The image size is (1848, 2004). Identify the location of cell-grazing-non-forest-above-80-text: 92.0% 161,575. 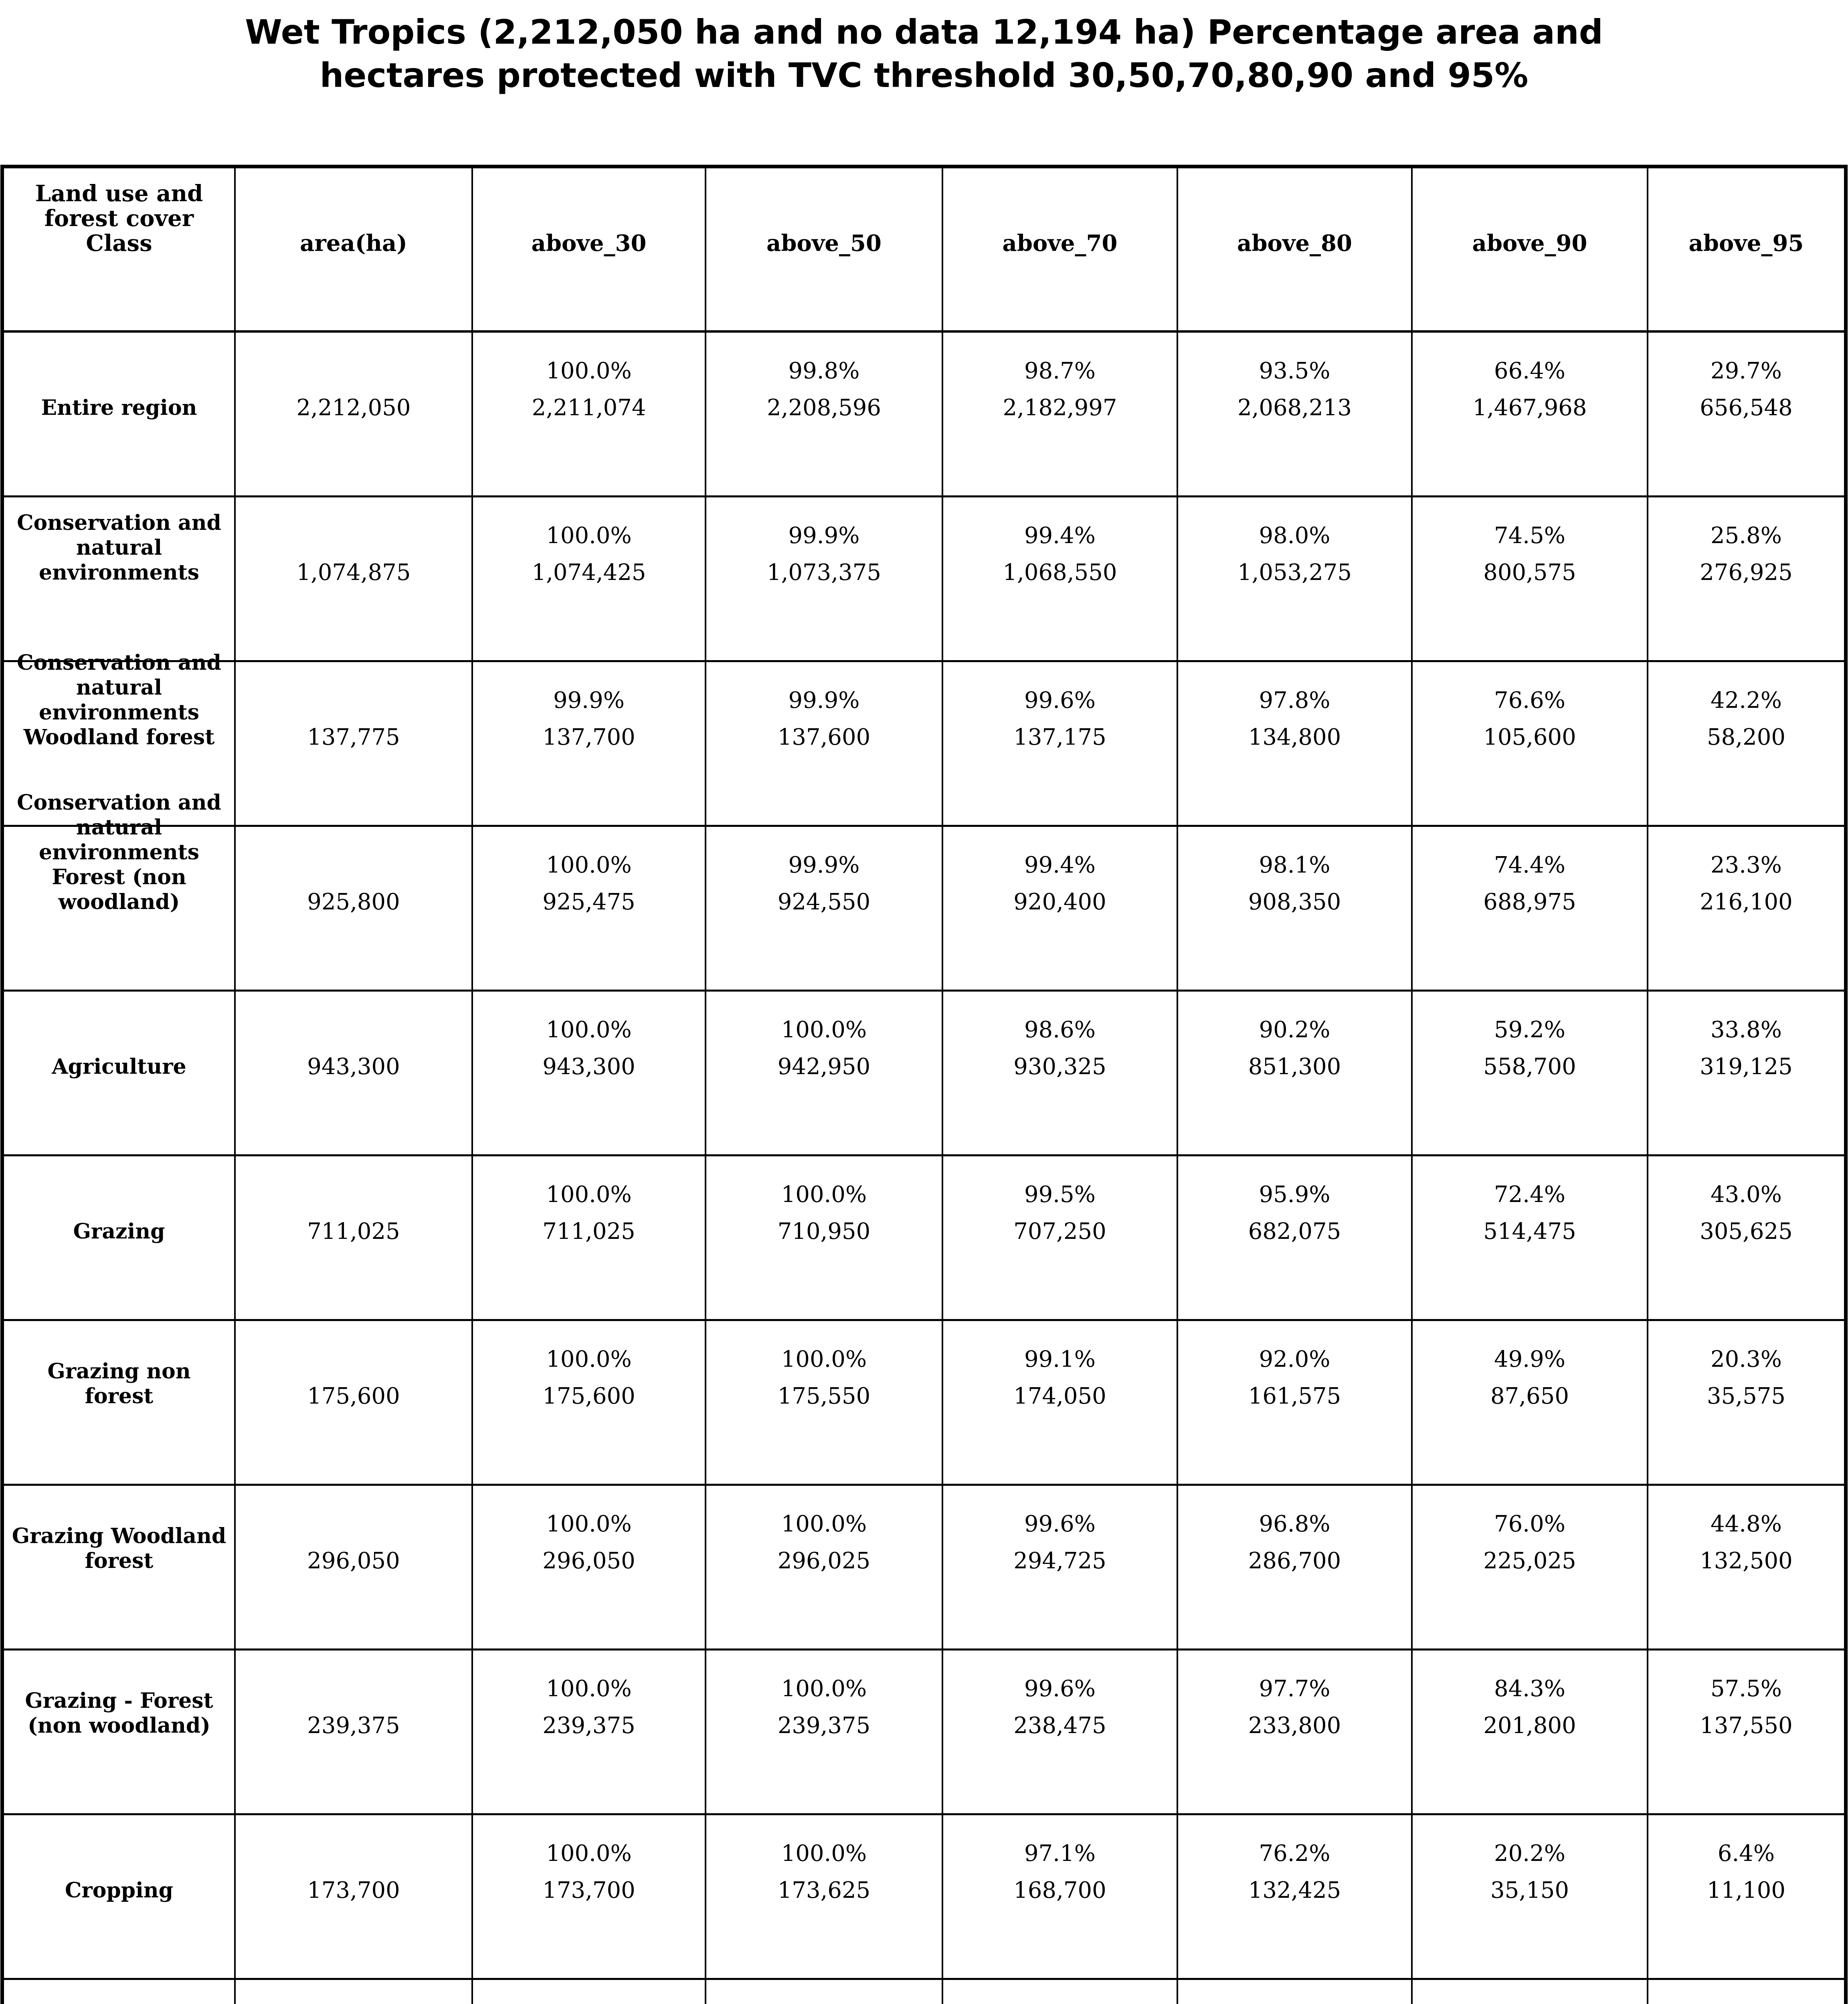
(1294, 1377).